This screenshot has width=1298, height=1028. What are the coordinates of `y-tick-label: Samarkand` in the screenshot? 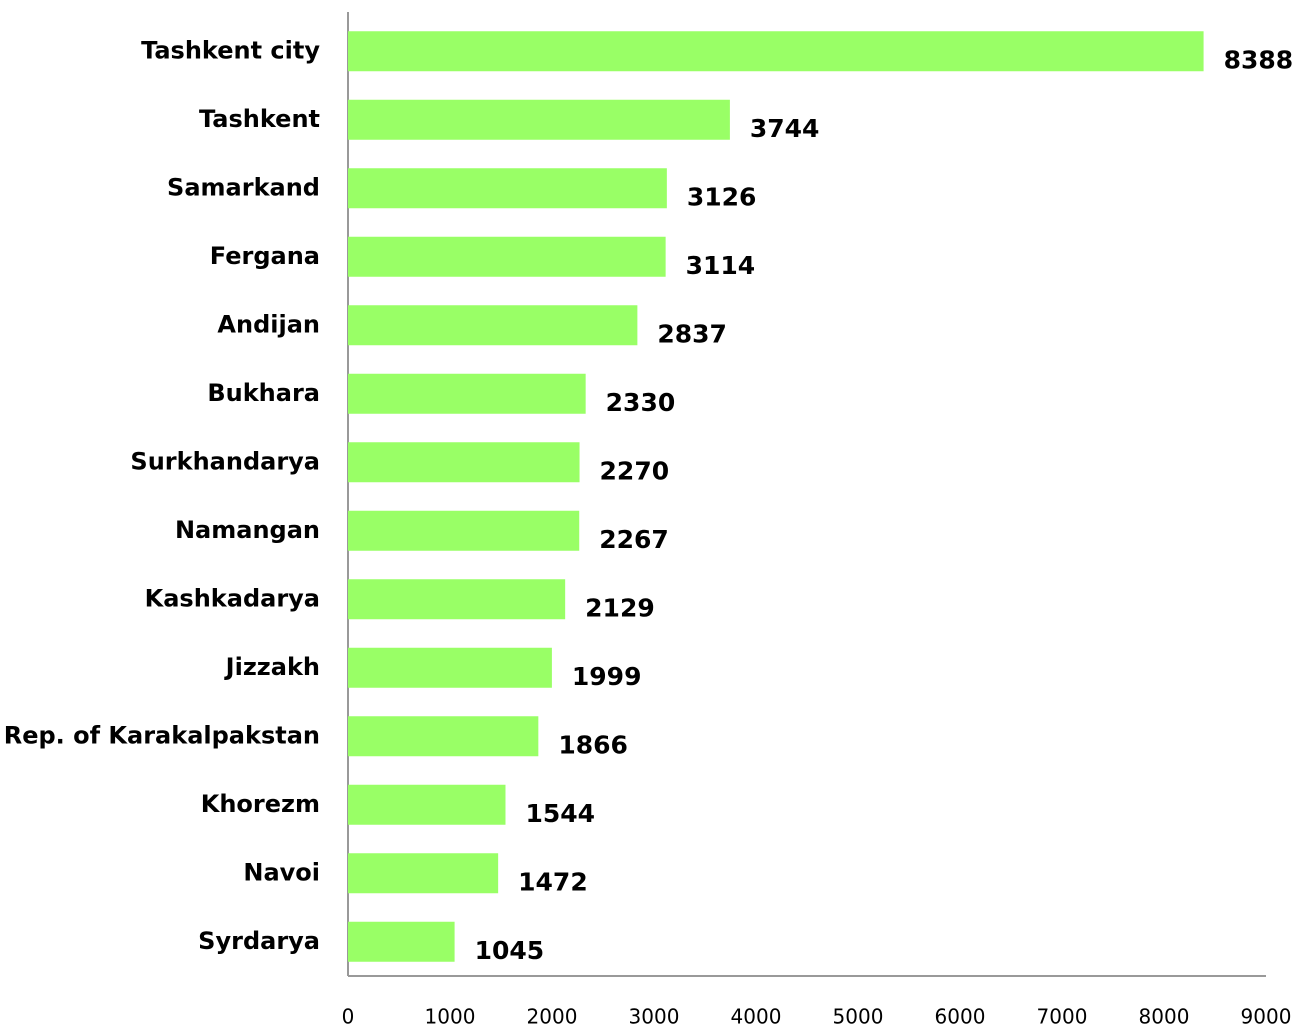 It's located at (243, 187).